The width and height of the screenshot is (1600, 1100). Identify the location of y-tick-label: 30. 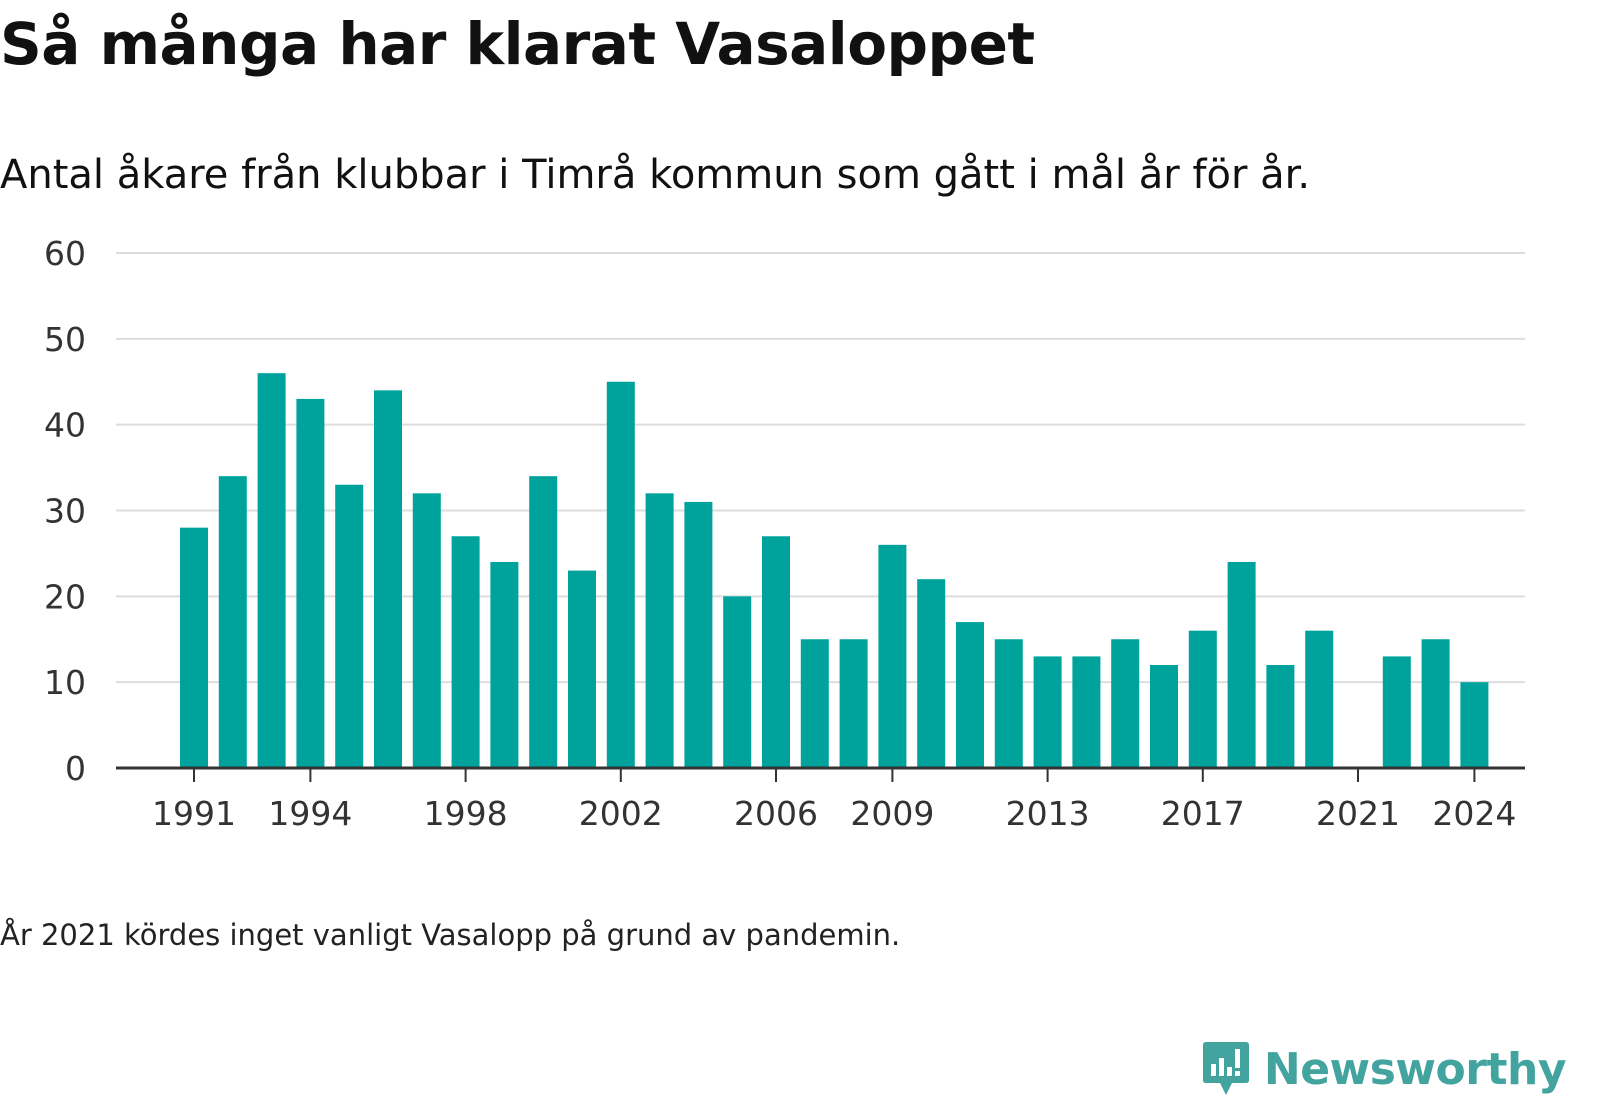
(65, 511).